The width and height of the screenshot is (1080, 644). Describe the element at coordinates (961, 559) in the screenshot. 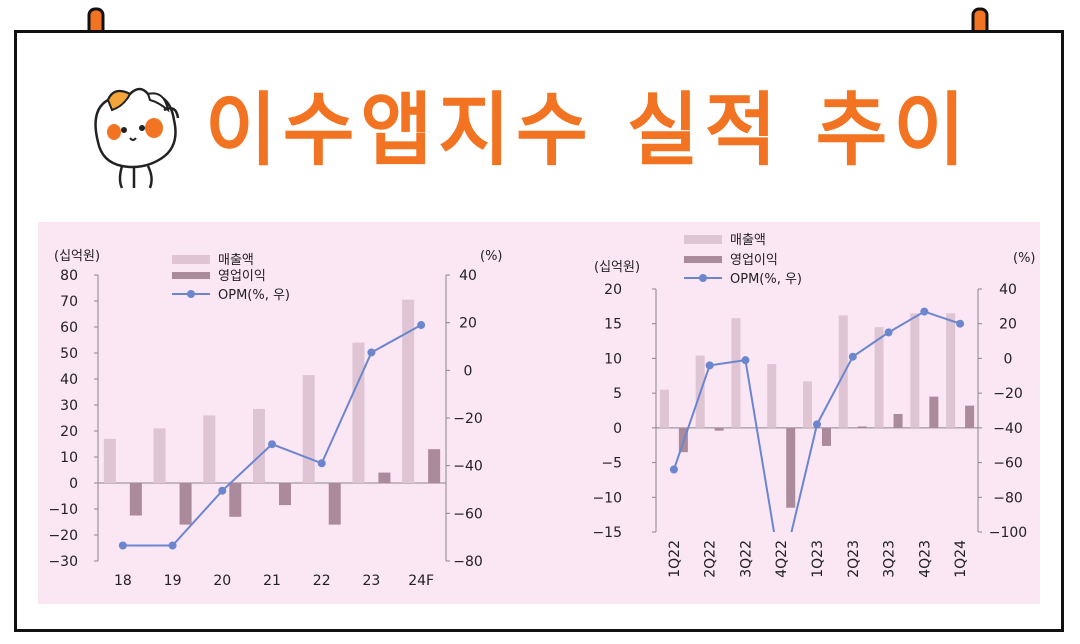

I see `x-tick-label: 1Q24` at that location.